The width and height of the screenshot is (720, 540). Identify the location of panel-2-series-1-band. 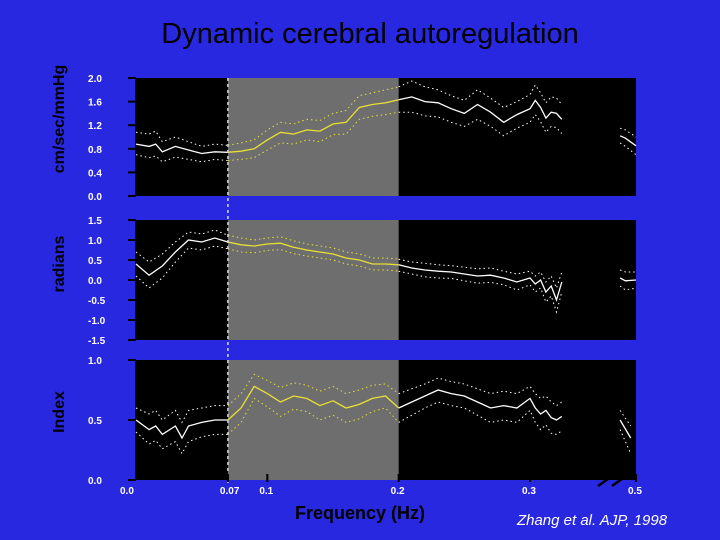
(313, 253).